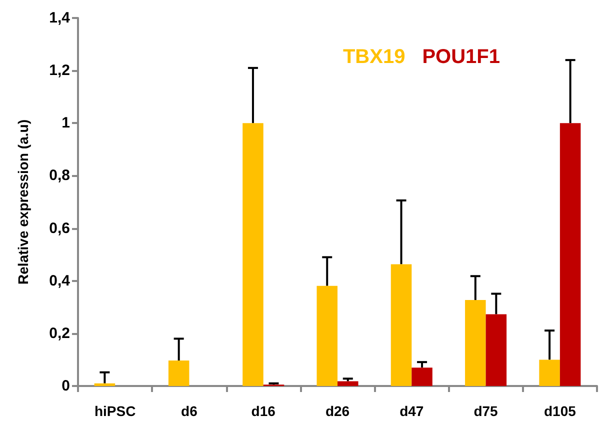 This screenshot has height=422, width=605. I want to click on y-tick-label: 0,4, so click(60, 281).